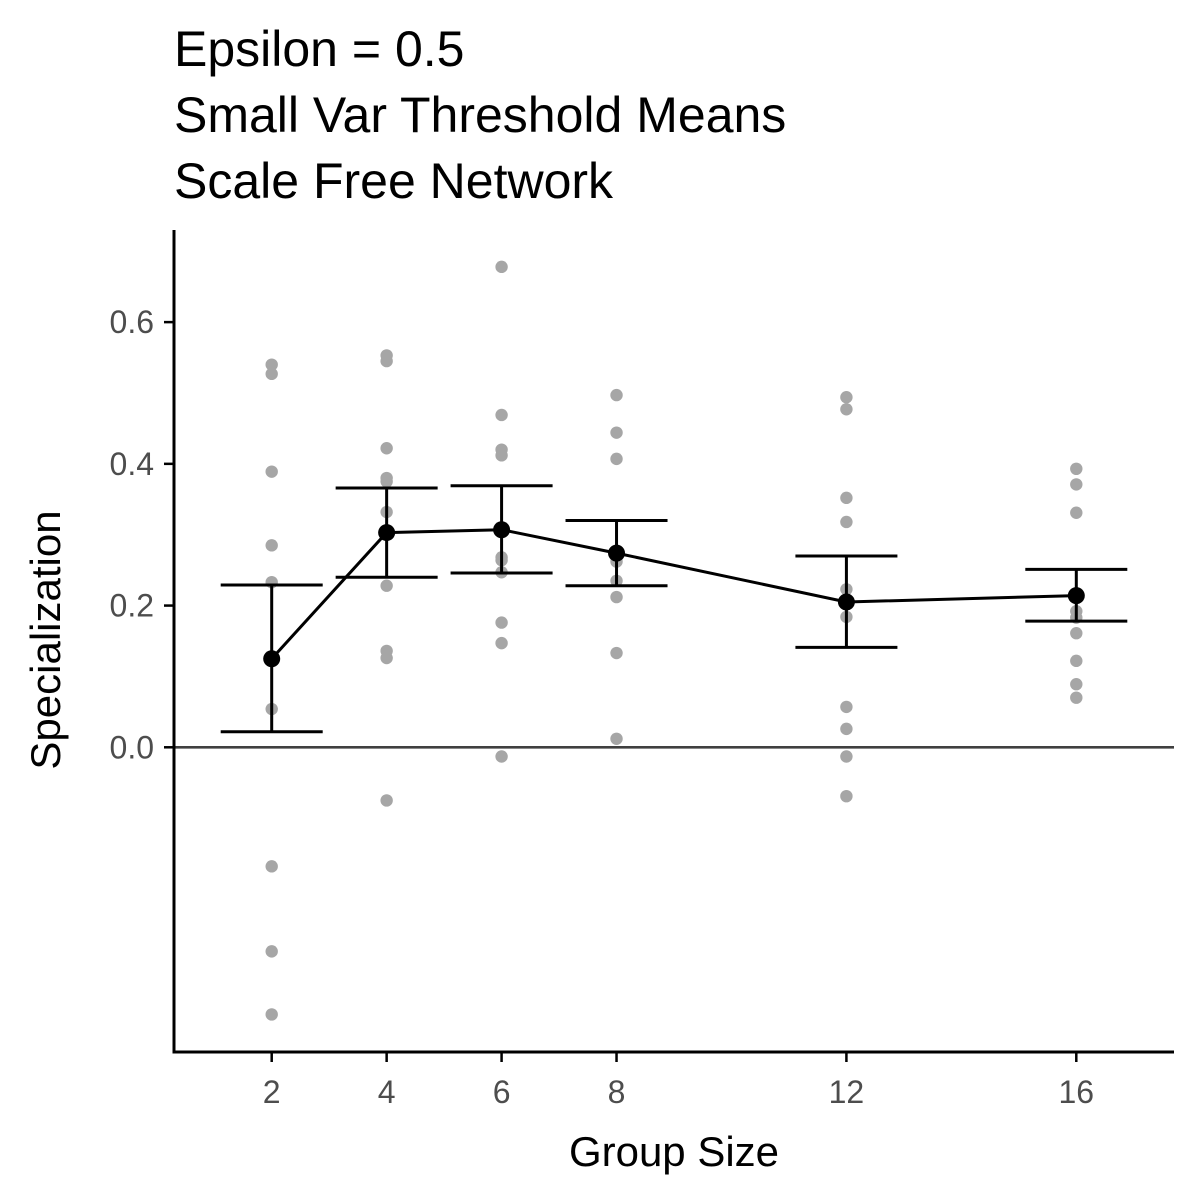 The height and width of the screenshot is (1200, 1200). I want to click on mean-line, so click(673, 594).